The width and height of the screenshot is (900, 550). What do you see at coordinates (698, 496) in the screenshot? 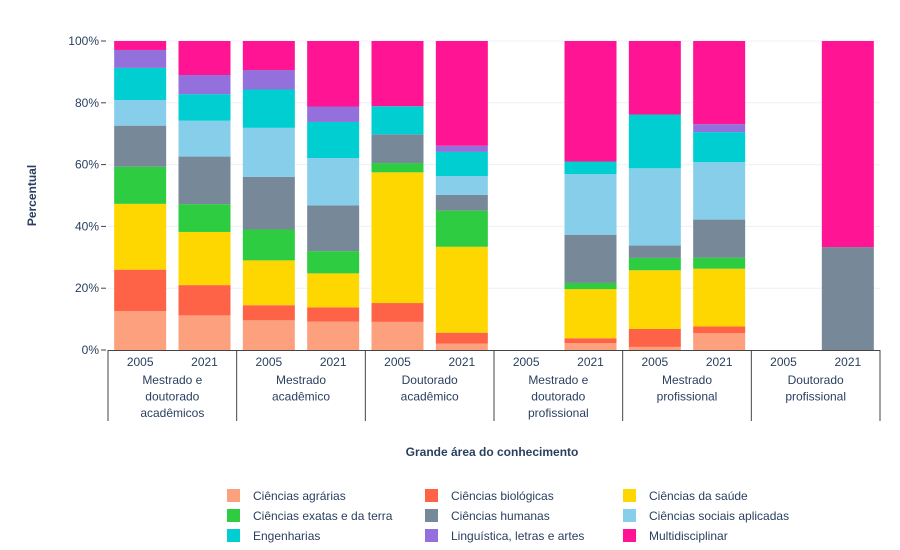
I see `legend-label: Ciências da saúde` at bounding box center [698, 496].